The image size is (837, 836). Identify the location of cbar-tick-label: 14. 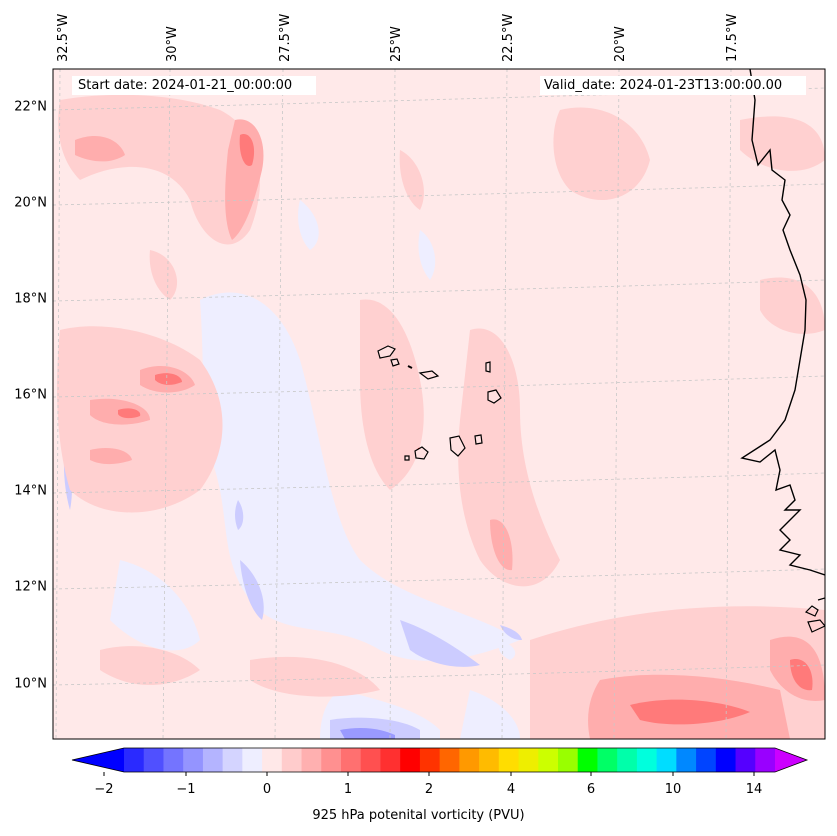
(754, 789).